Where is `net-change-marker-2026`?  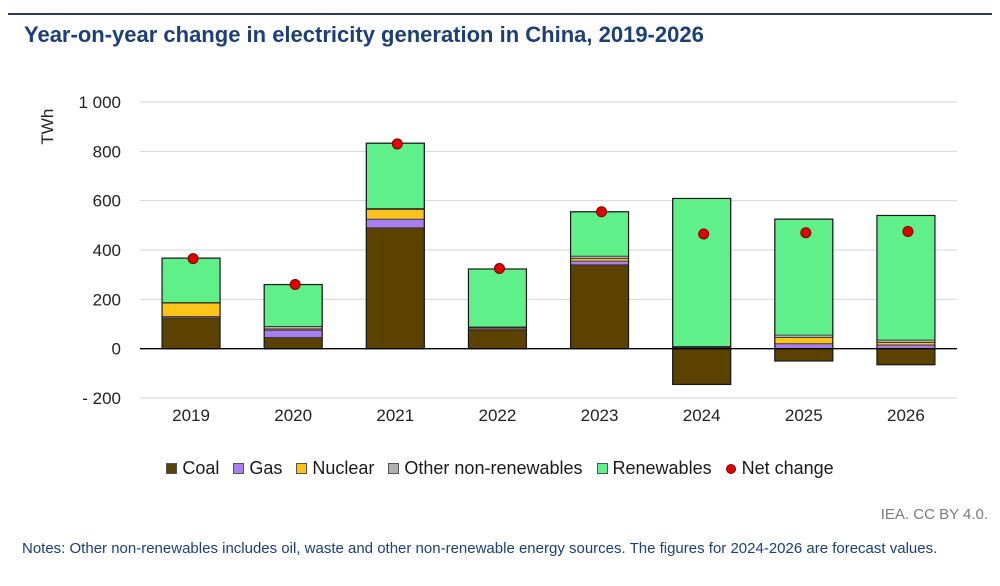
net-change-marker-2026 is located at coordinates (908, 231).